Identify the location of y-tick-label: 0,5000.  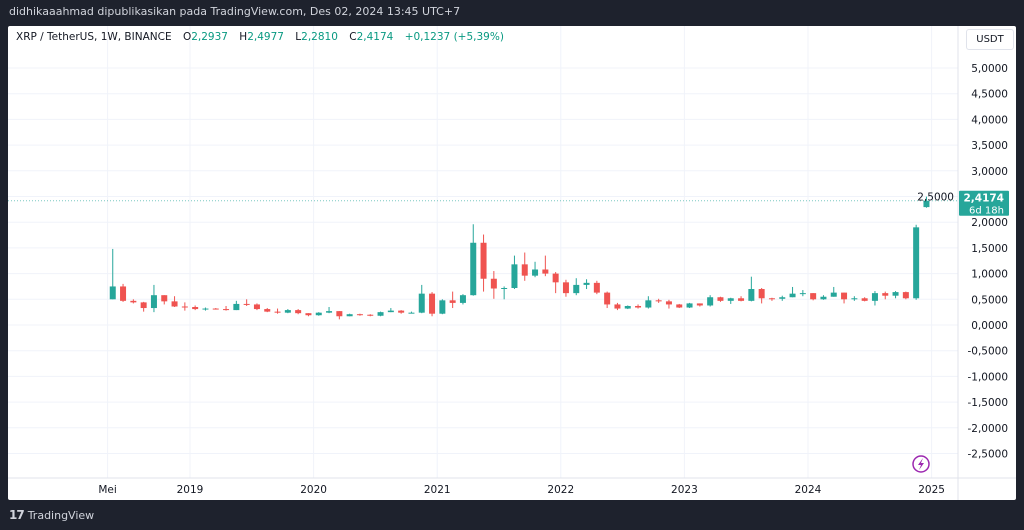
(989, 300).